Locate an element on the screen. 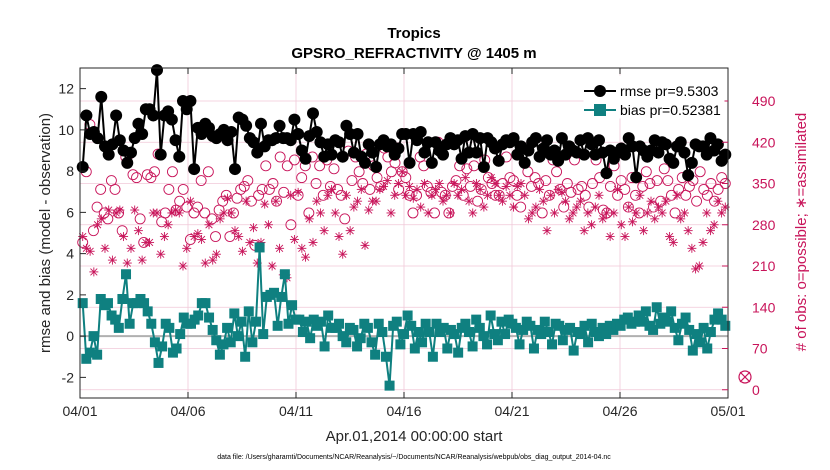 Image resolution: width=830 pixels, height=470 pixels. x-tick-label-3: 04/16 is located at coordinates (403, 411).